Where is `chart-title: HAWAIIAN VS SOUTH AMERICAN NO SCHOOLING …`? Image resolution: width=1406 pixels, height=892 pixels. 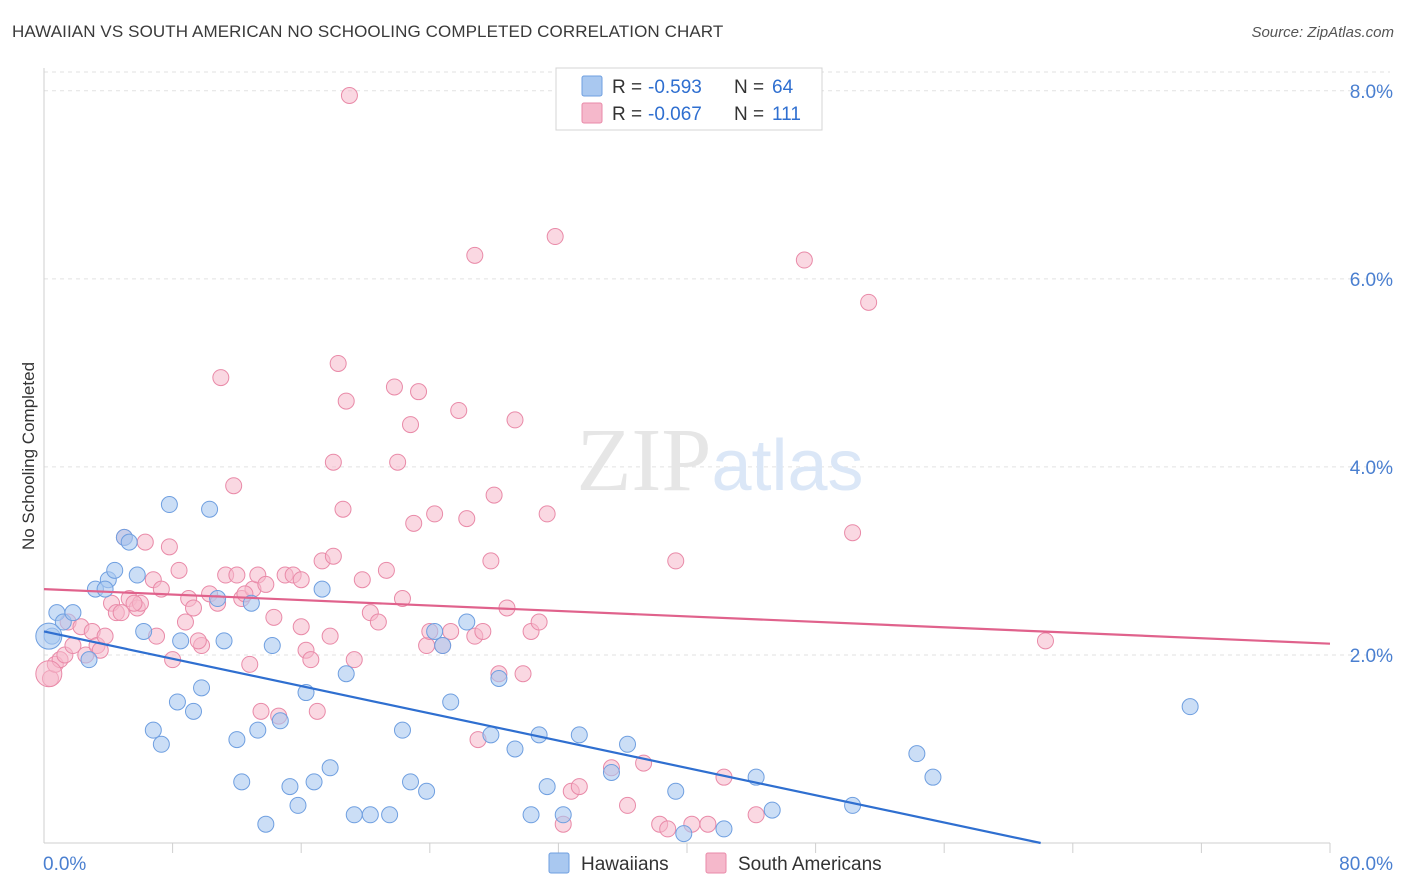 chart-title: HAWAIIAN VS SOUTH AMERICAN NO SCHOOLING … is located at coordinates (368, 31).